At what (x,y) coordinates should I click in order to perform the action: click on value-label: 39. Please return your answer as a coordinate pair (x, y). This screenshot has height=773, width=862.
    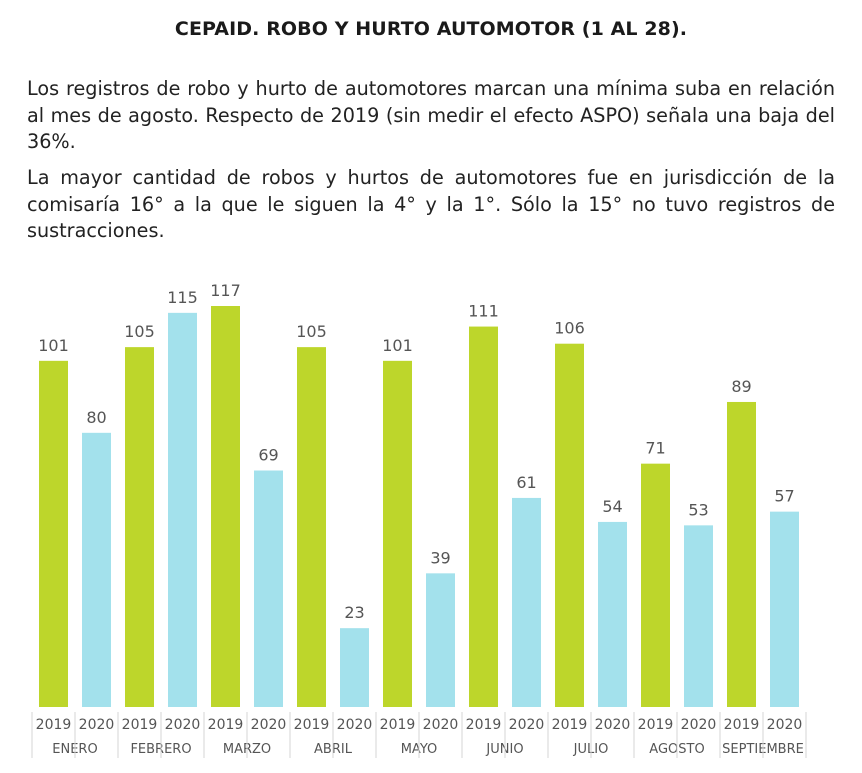
    Looking at the image, I should click on (440, 557).